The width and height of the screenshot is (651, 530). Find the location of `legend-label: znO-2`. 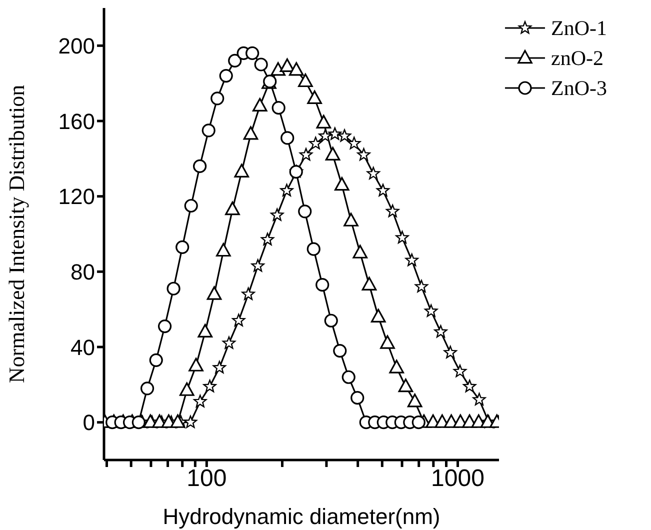

legend-label: znO-2 is located at coordinates (577, 58).